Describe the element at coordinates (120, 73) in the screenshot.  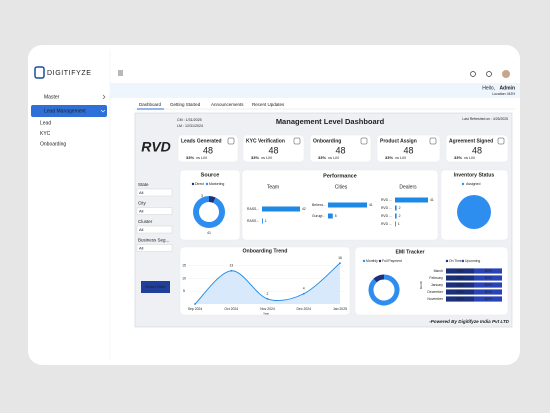
I see `menu-icon` at that location.